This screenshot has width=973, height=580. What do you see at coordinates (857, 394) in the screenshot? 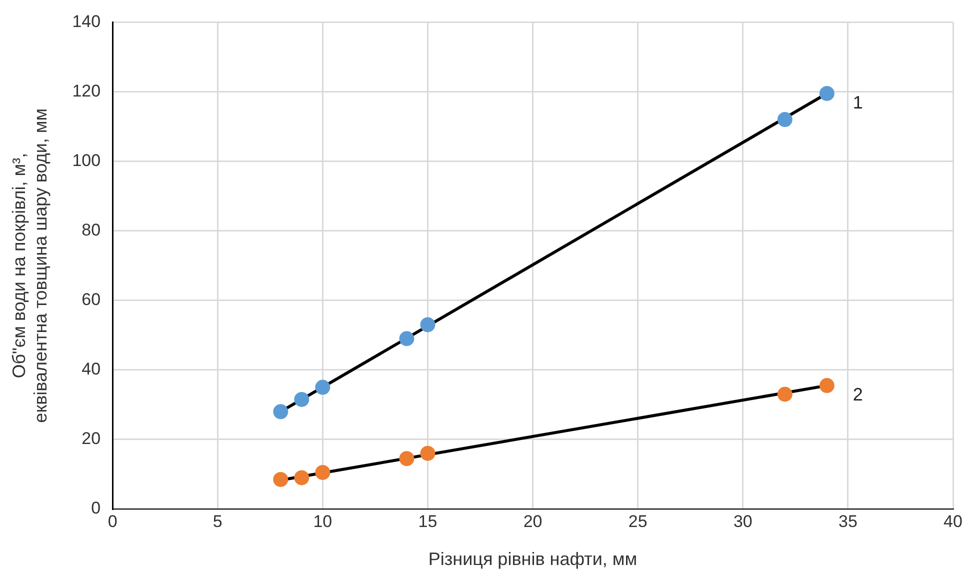
I see `series-label: 2` at bounding box center [857, 394].